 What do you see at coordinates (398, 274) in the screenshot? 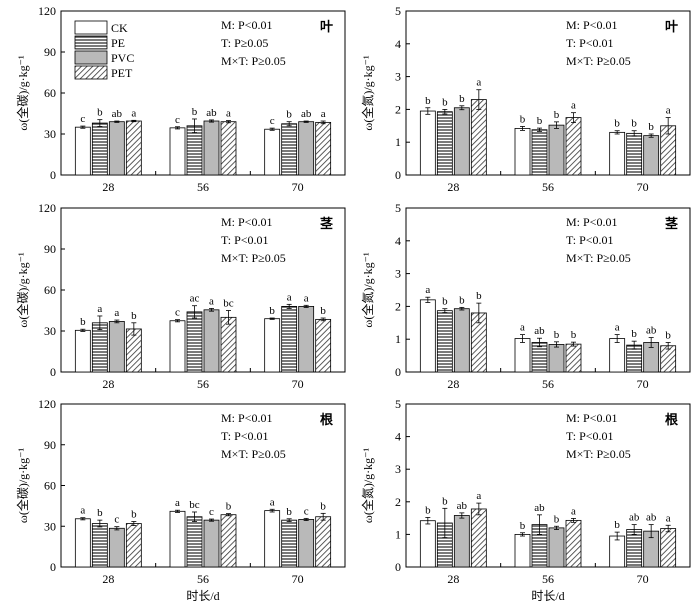
I see `y-tick-label: 3` at bounding box center [398, 274].